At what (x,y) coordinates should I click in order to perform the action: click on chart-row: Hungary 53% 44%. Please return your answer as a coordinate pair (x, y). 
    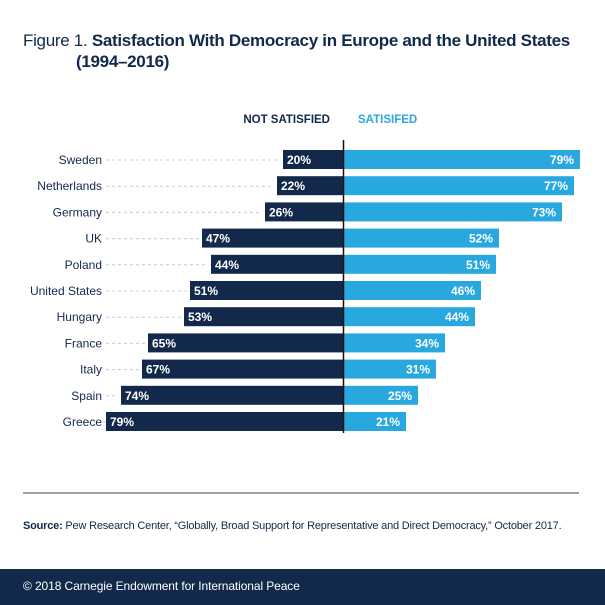
    Looking at the image, I should click on (266, 317).